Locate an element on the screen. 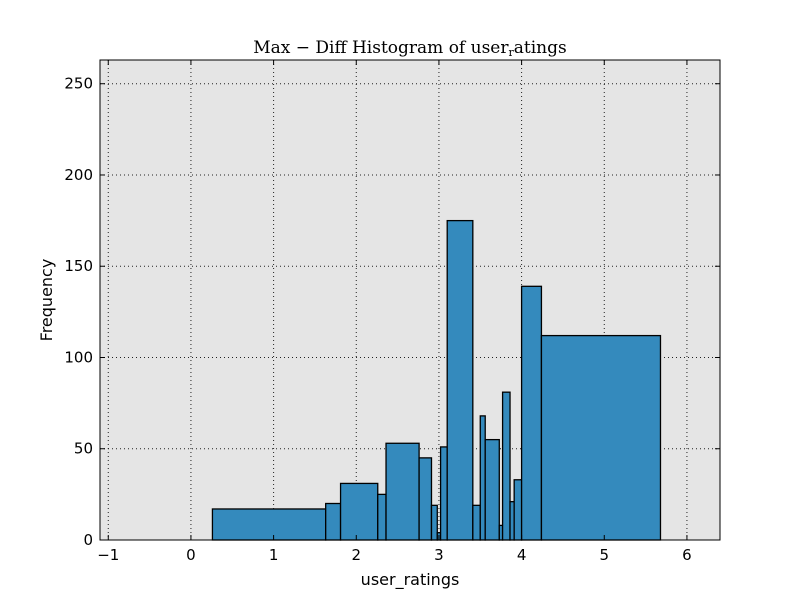 The height and width of the screenshot is (600, 800). x-tick-label: −1 is located at coordinates (108, 555).